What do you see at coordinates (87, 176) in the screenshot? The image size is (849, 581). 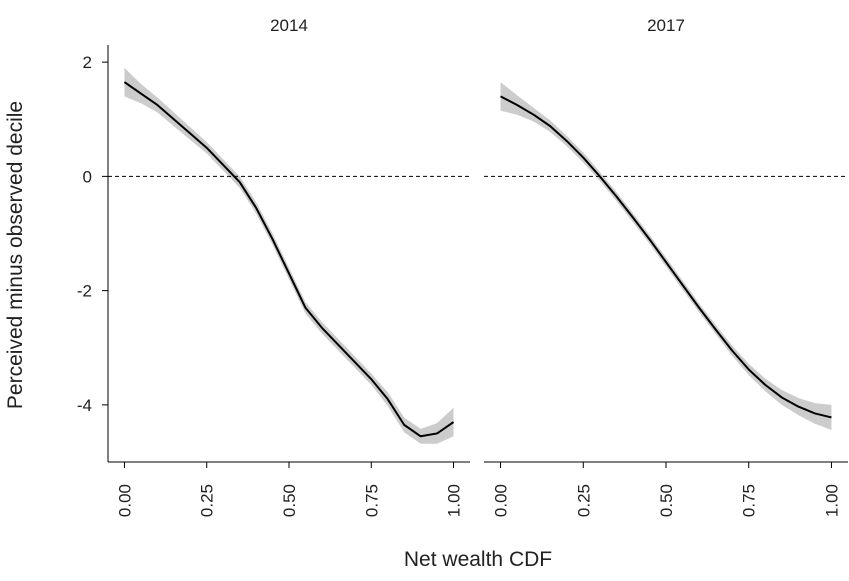 I see `y-tick-label: 0` at bounding box center [87, 176].